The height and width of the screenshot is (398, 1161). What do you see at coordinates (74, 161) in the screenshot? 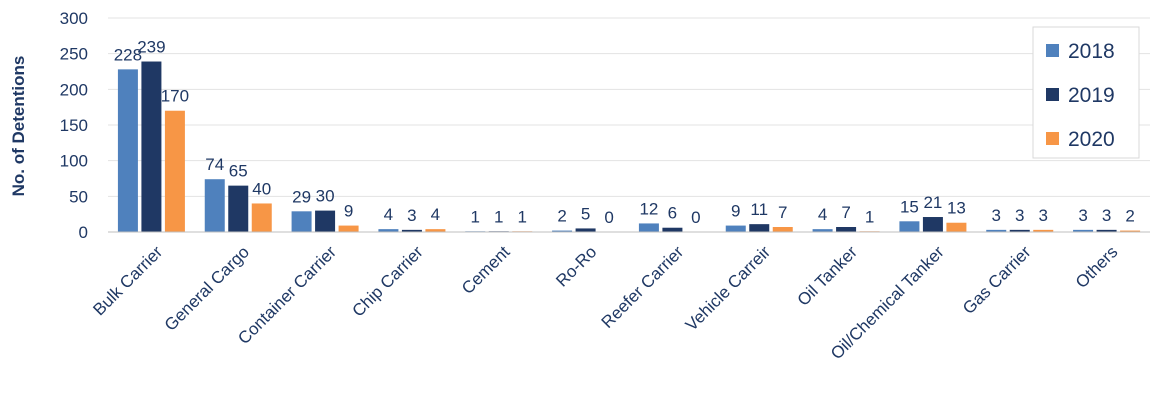
I see `y-tick-label: 100` at bounding box center [74, 161].